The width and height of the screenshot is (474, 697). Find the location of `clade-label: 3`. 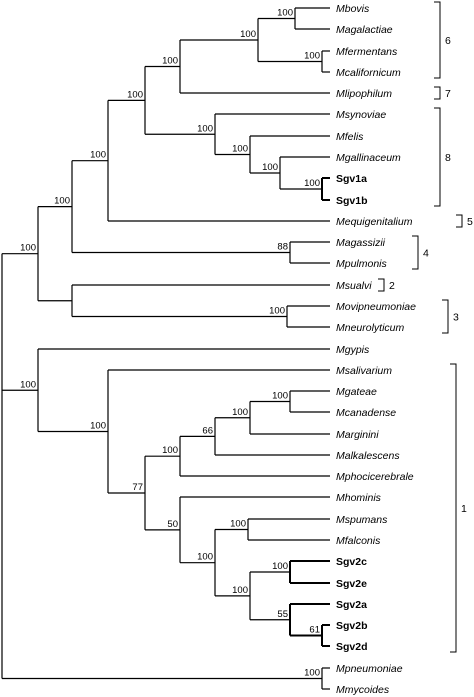

clade-label: 3 is located at coordinates (456, 318).